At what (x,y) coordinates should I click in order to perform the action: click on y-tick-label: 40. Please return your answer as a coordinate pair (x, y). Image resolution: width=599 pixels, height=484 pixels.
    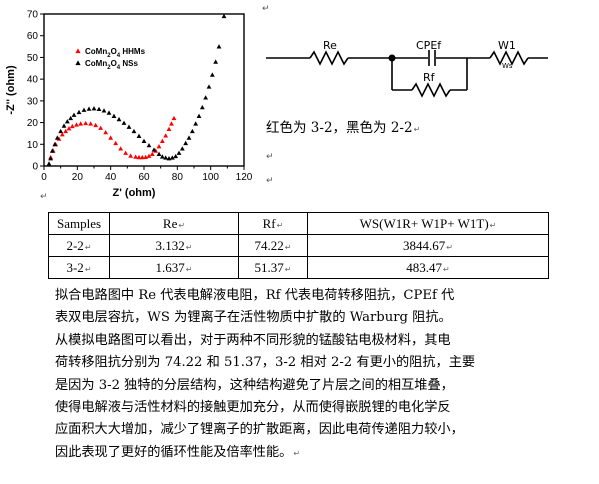
    Looking at the image, I should click on (33, 80).